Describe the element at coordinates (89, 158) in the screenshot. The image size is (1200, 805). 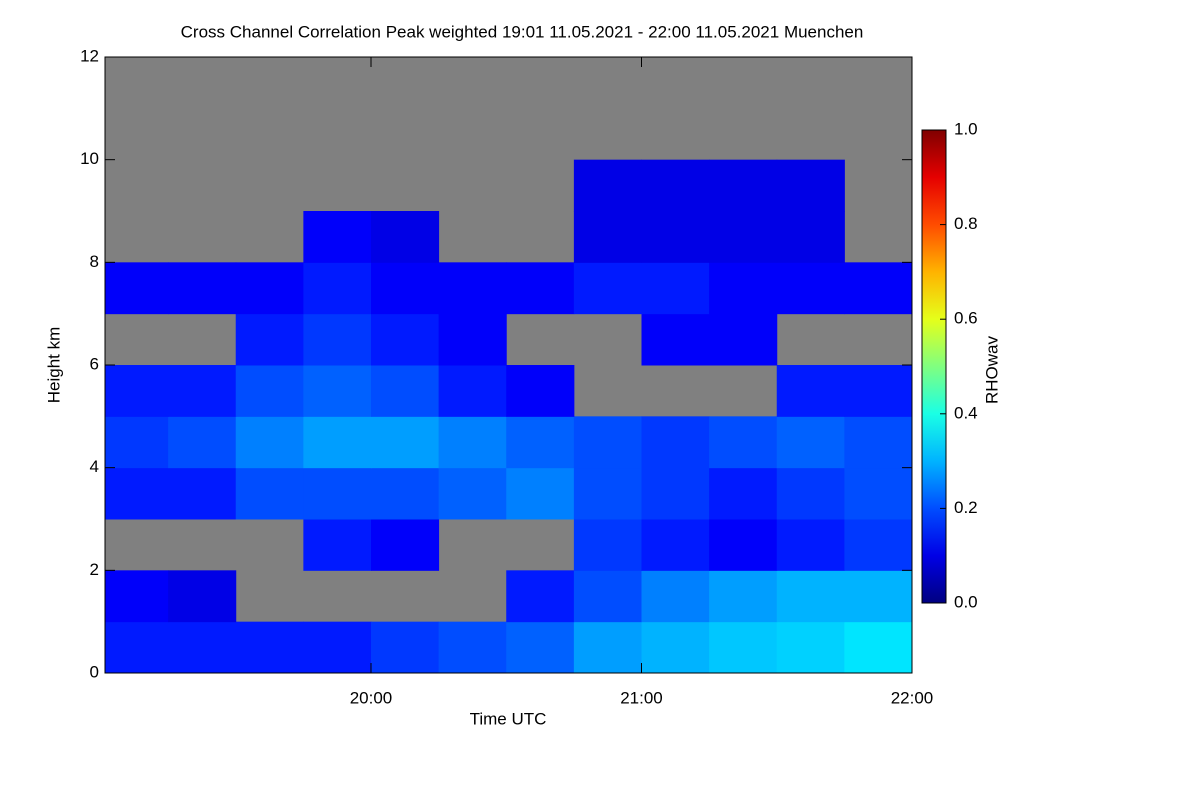
I see `y-tick-label: 10` at that location.